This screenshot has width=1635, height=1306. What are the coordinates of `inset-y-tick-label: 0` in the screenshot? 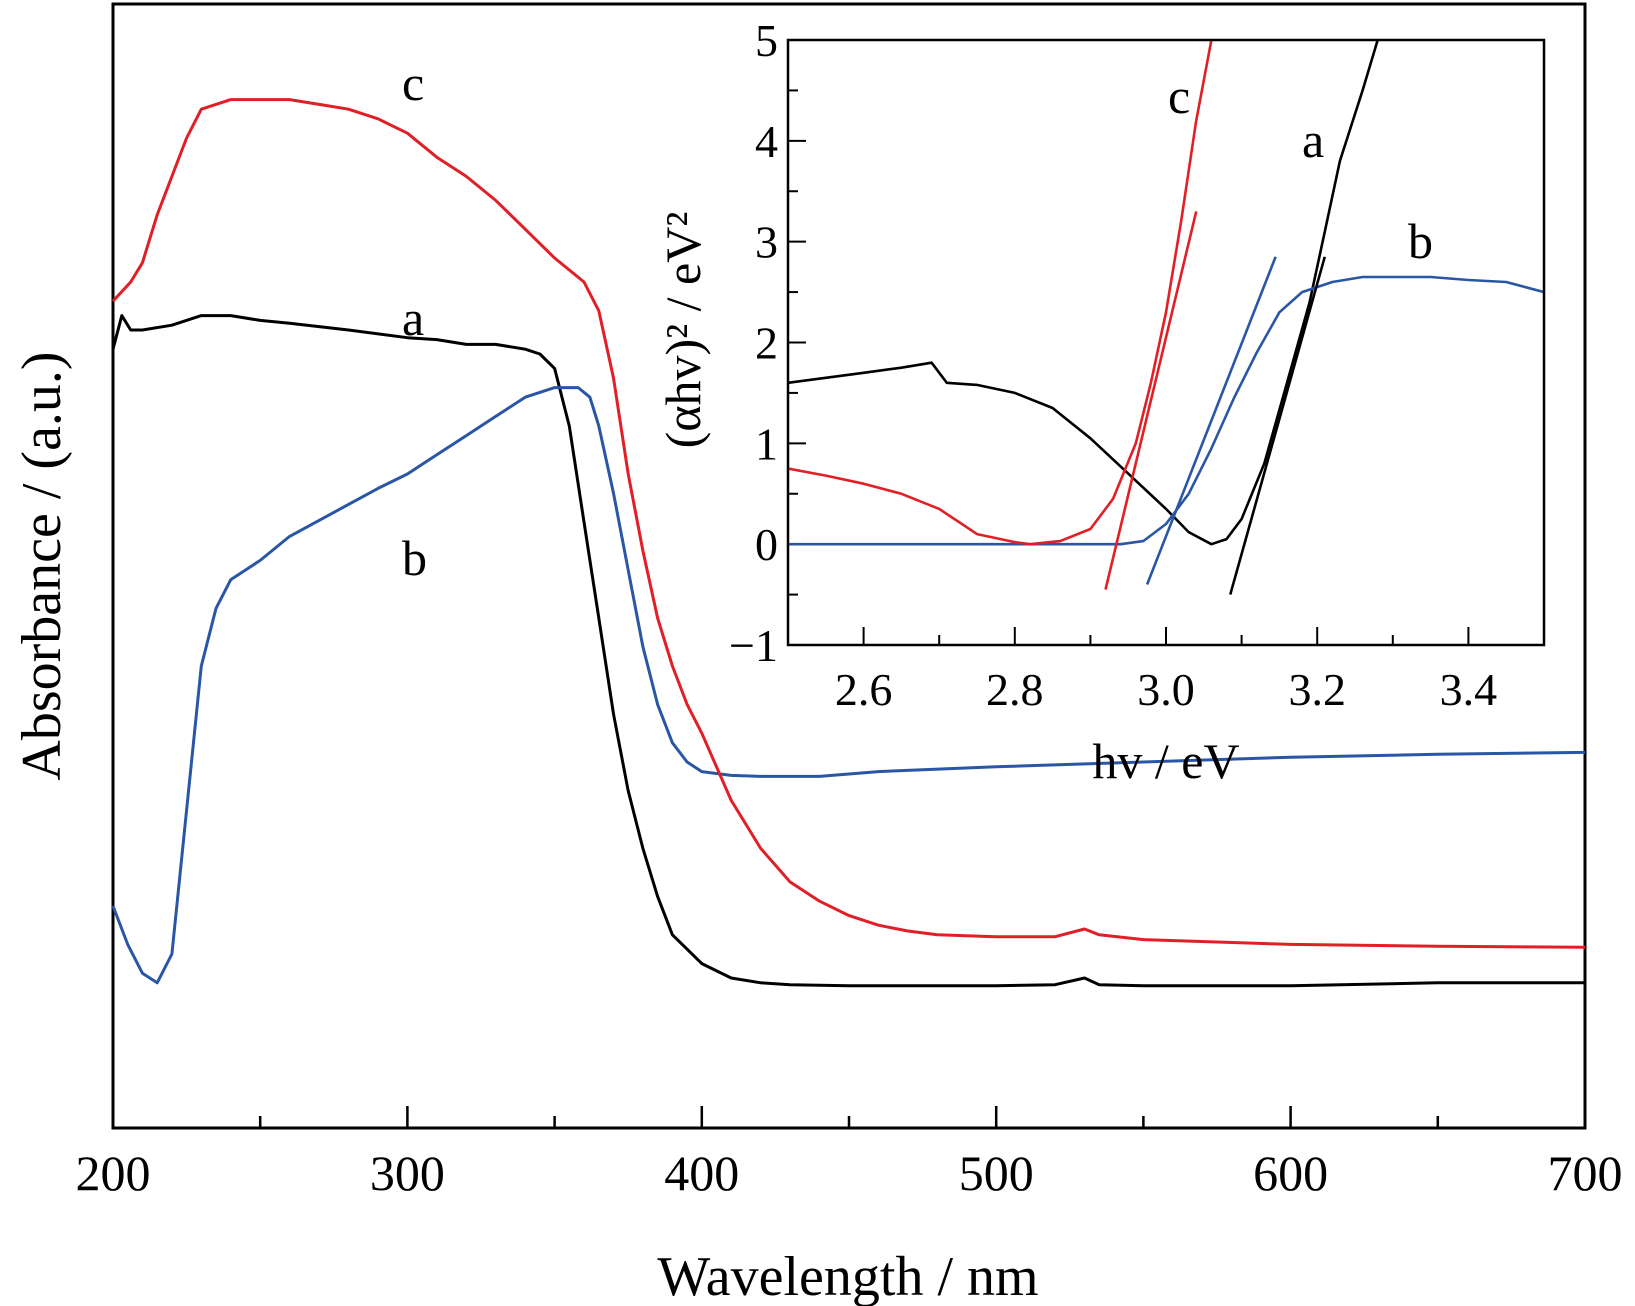 It's located at (766, 544).